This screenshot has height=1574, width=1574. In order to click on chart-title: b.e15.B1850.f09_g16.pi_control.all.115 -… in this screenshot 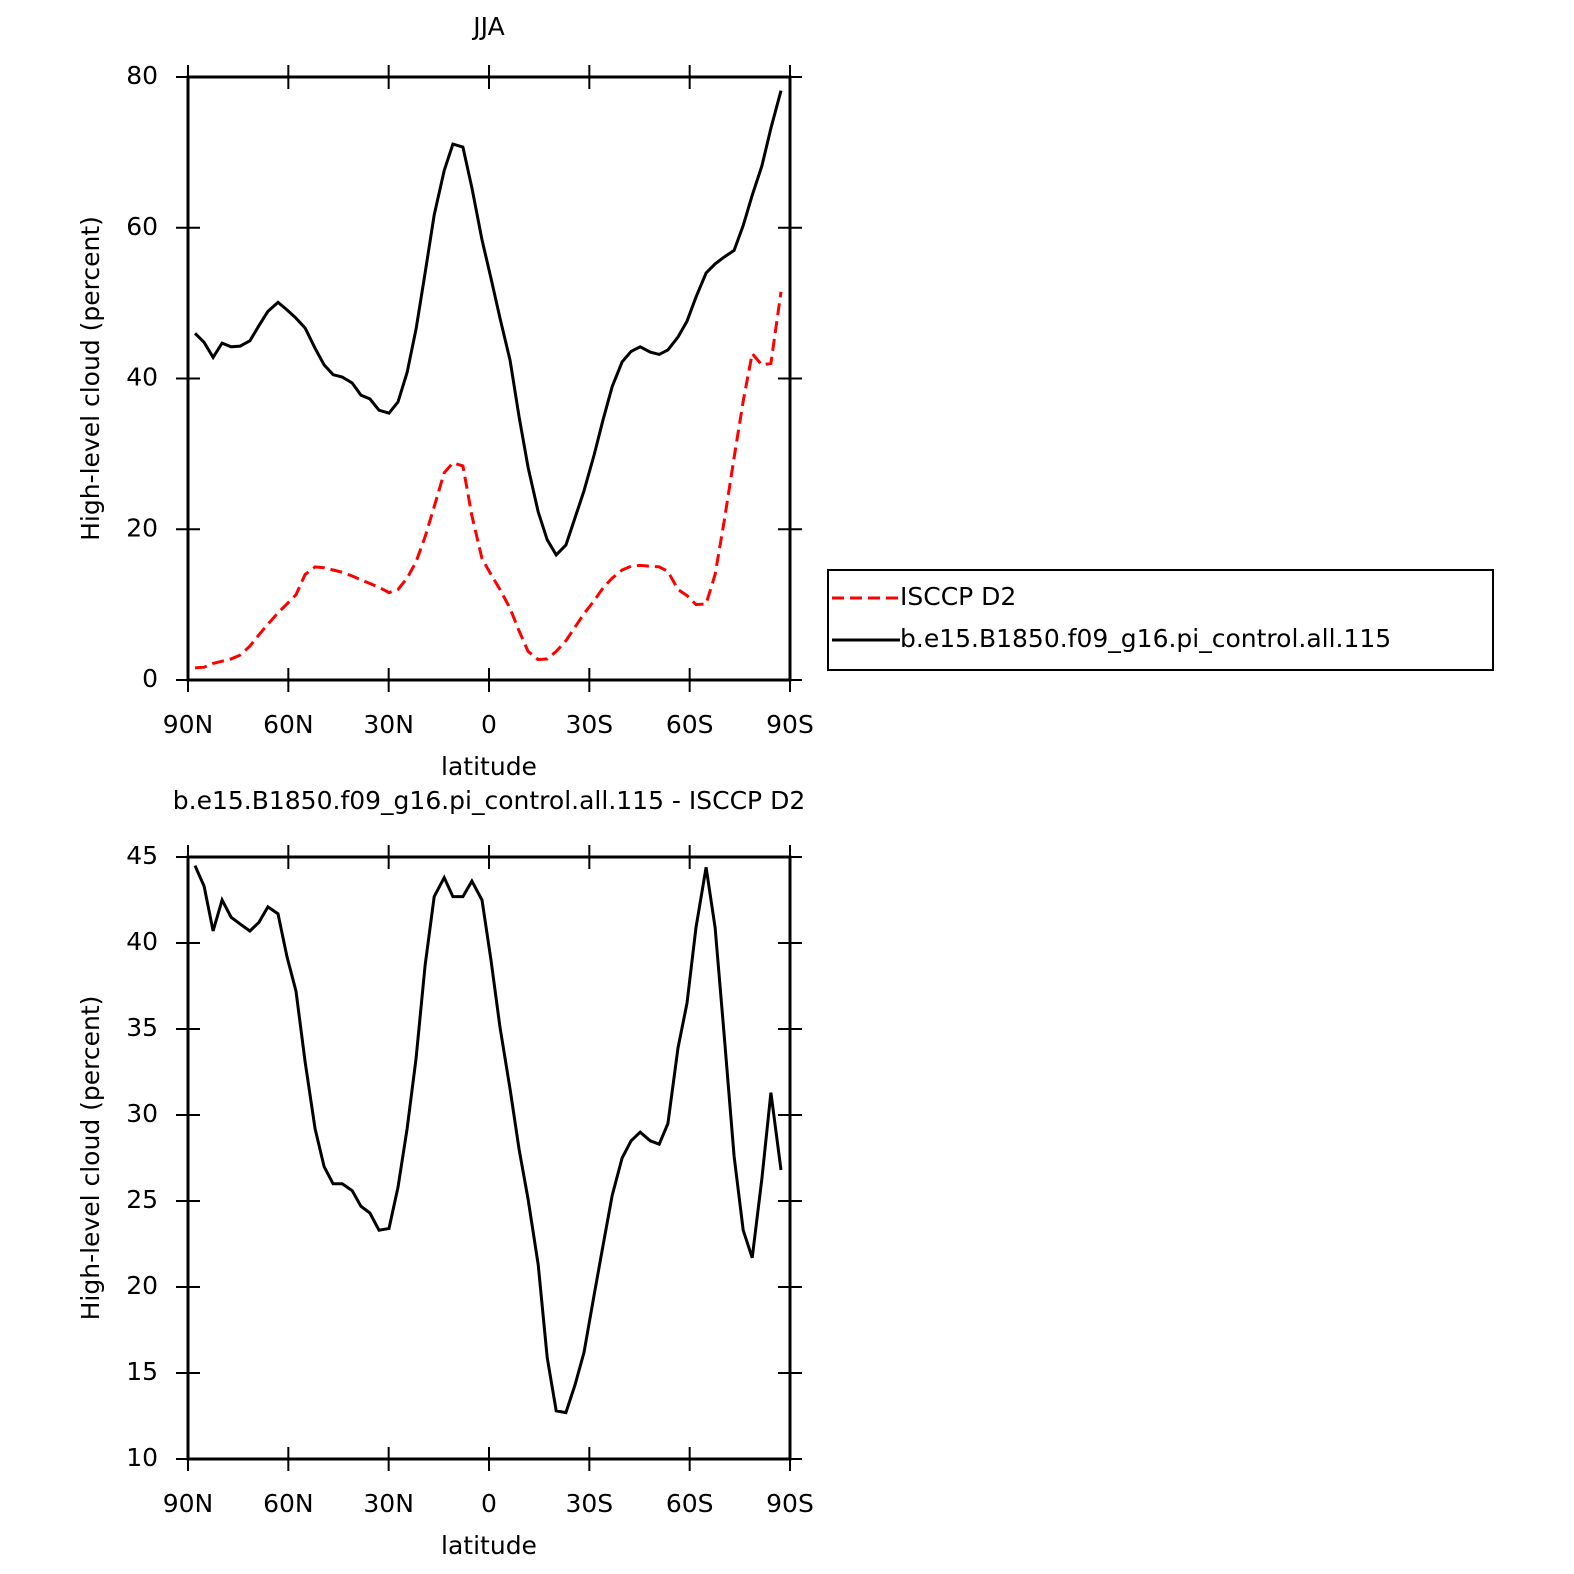, I will do `click(489, 800)`.